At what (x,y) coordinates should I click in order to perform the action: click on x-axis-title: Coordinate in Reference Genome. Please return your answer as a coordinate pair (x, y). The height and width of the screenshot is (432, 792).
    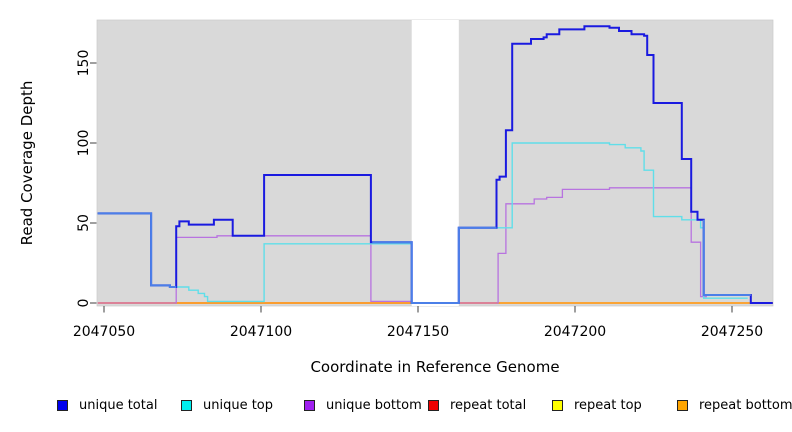
    Looking at the image, I should click on (435, 367).